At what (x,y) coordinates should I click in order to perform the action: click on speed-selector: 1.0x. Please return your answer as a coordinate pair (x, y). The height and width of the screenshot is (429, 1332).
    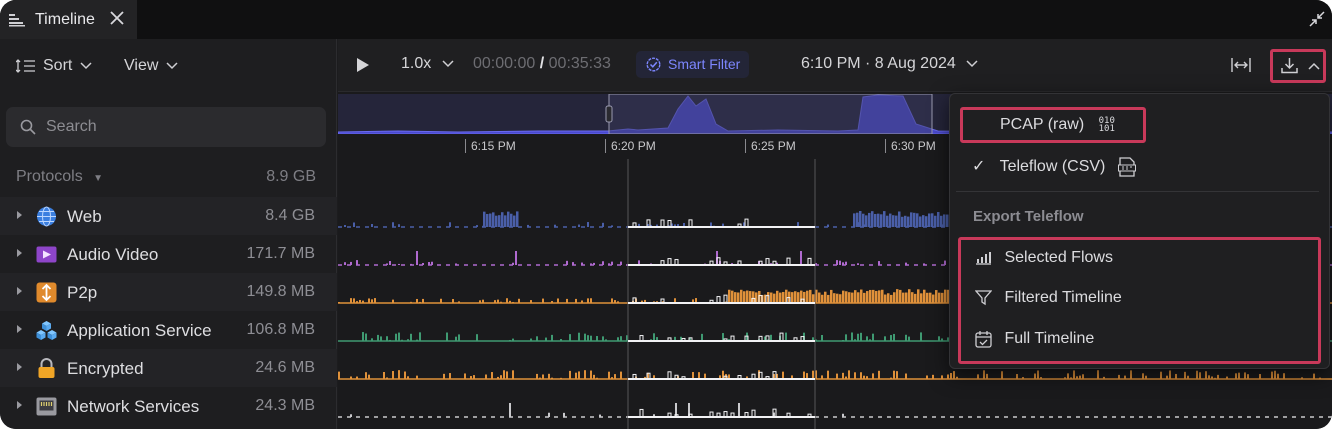
    Looking at the image, I should click on (427, 64).